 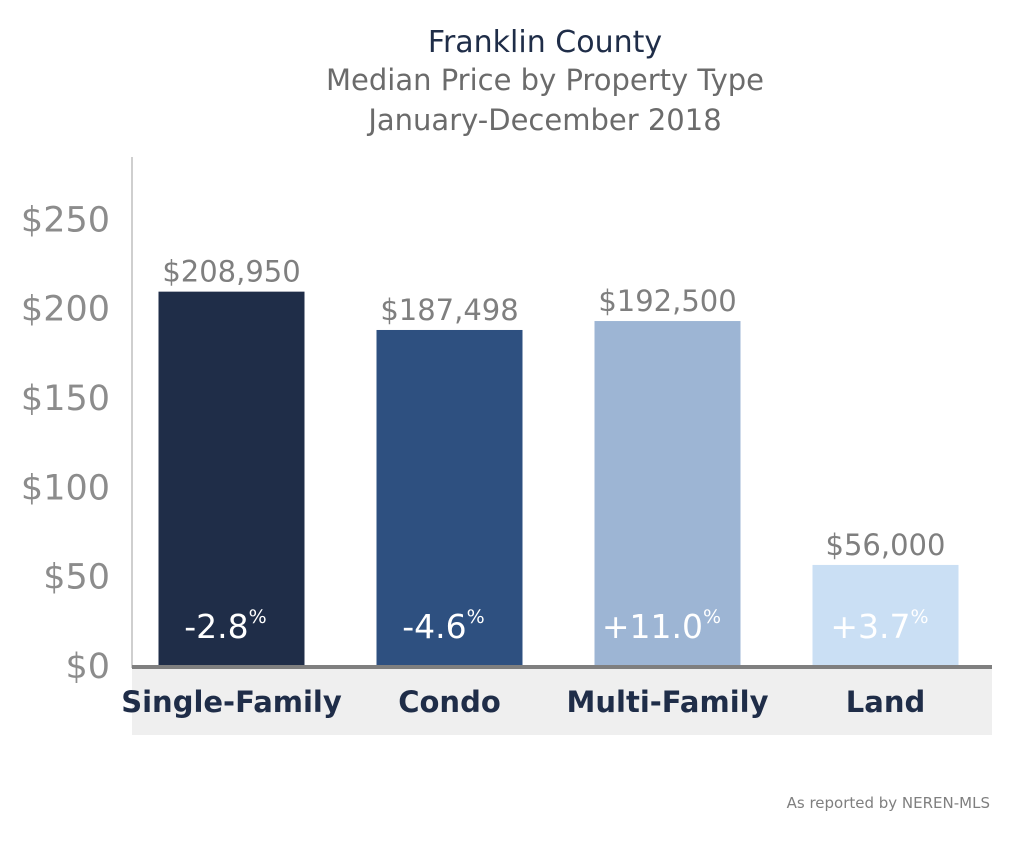 I want to click on chart-subtitle-line-1: Median Price by Property Type, so click(x=545, y=80).